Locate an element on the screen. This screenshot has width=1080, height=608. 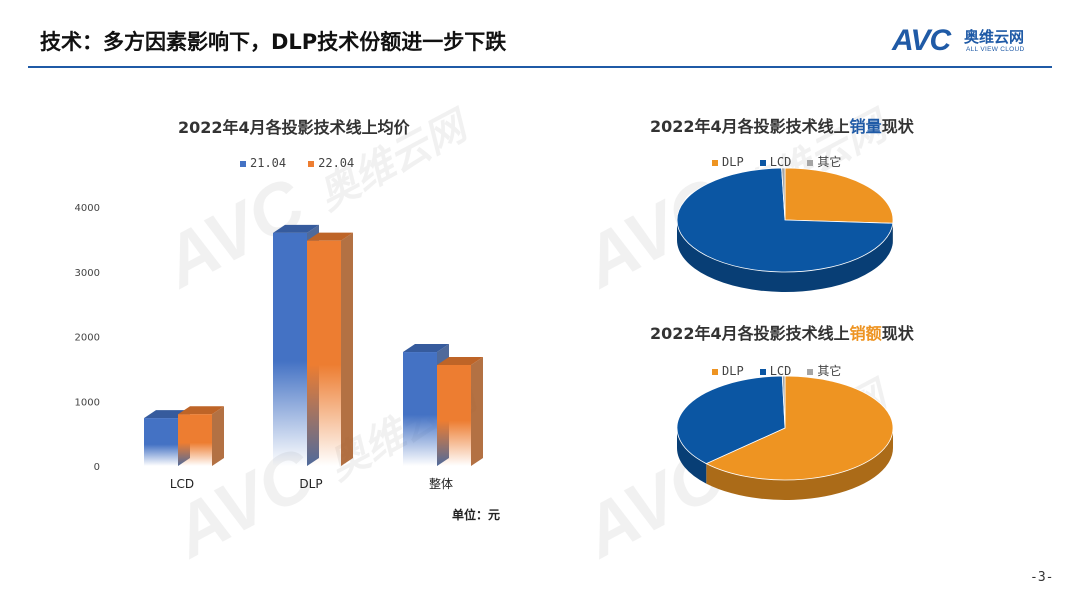
y-tick-label: 4000 is located at coordinates (87, 208).